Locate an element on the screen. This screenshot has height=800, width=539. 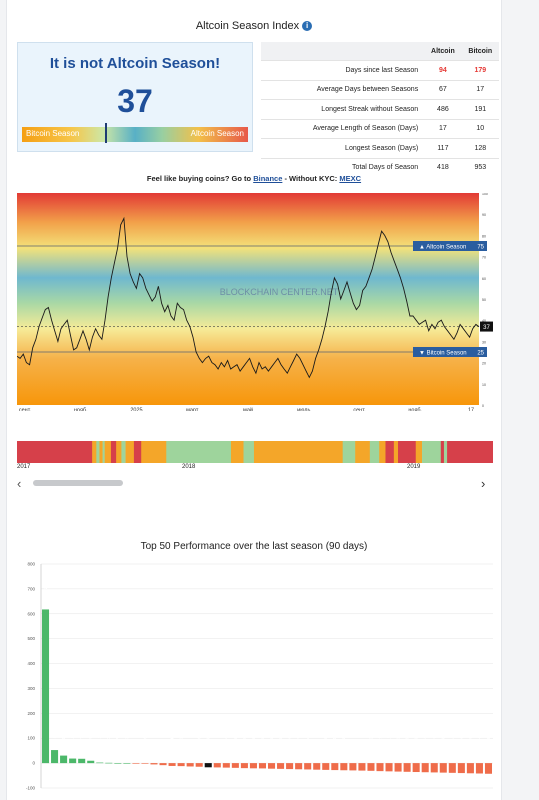
perf-bar-label: PEPE -32.2% is located at coordinates (379, 747).